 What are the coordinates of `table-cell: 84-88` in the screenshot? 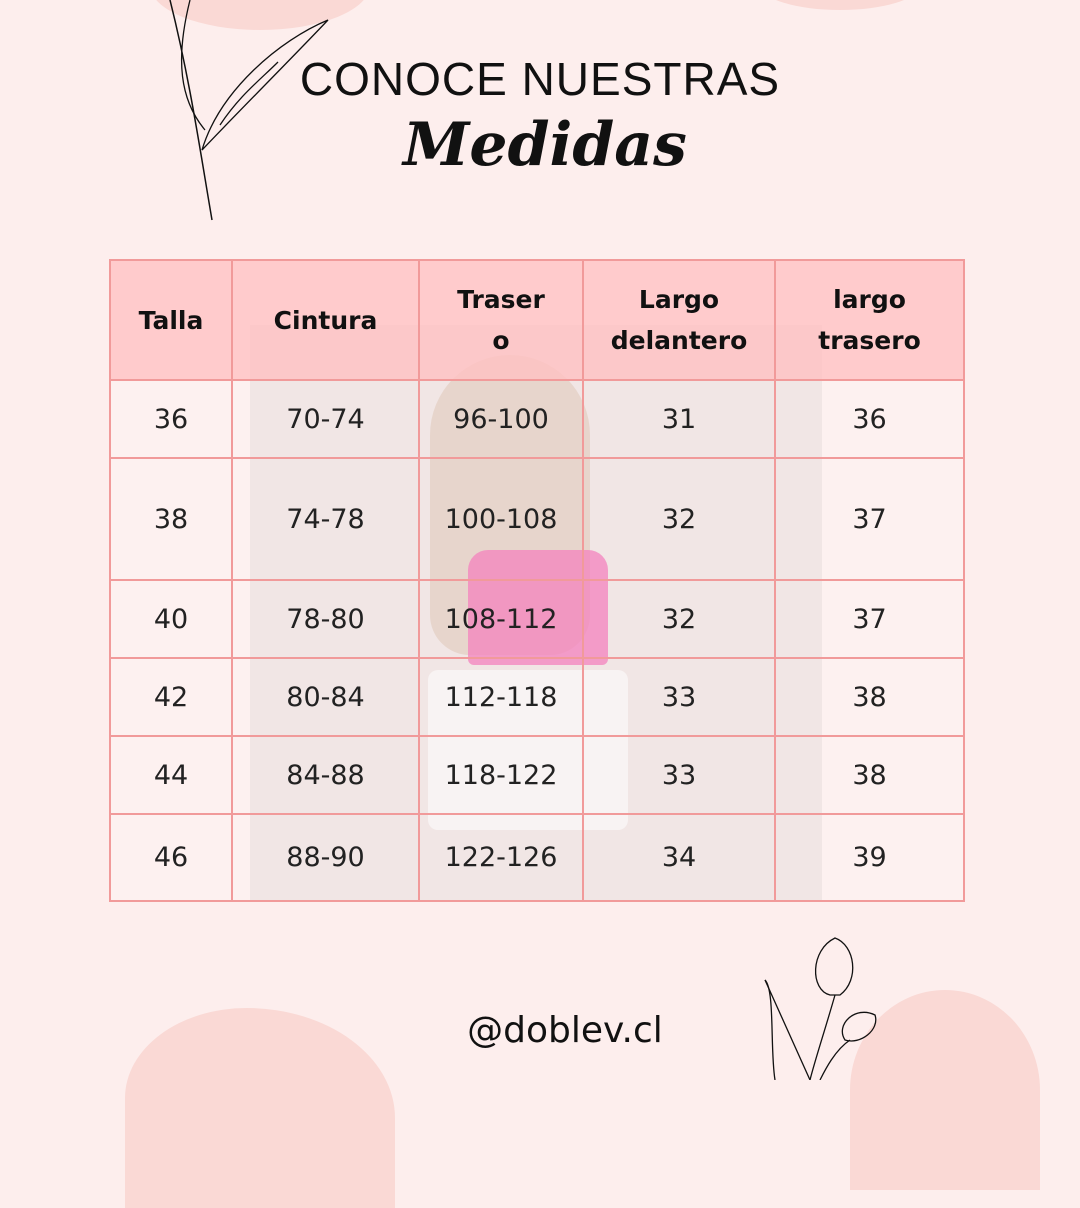 It's located at (325, 775).